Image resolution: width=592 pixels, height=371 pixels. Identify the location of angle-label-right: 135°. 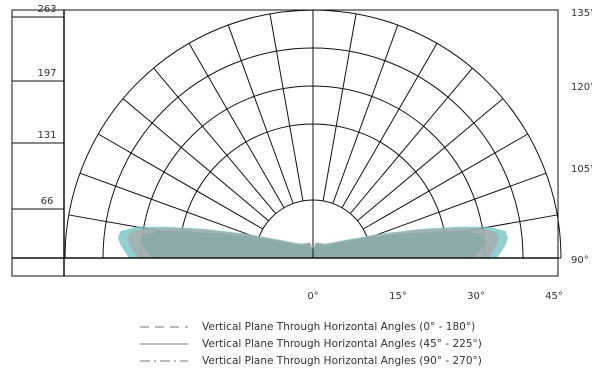
(581, 13).